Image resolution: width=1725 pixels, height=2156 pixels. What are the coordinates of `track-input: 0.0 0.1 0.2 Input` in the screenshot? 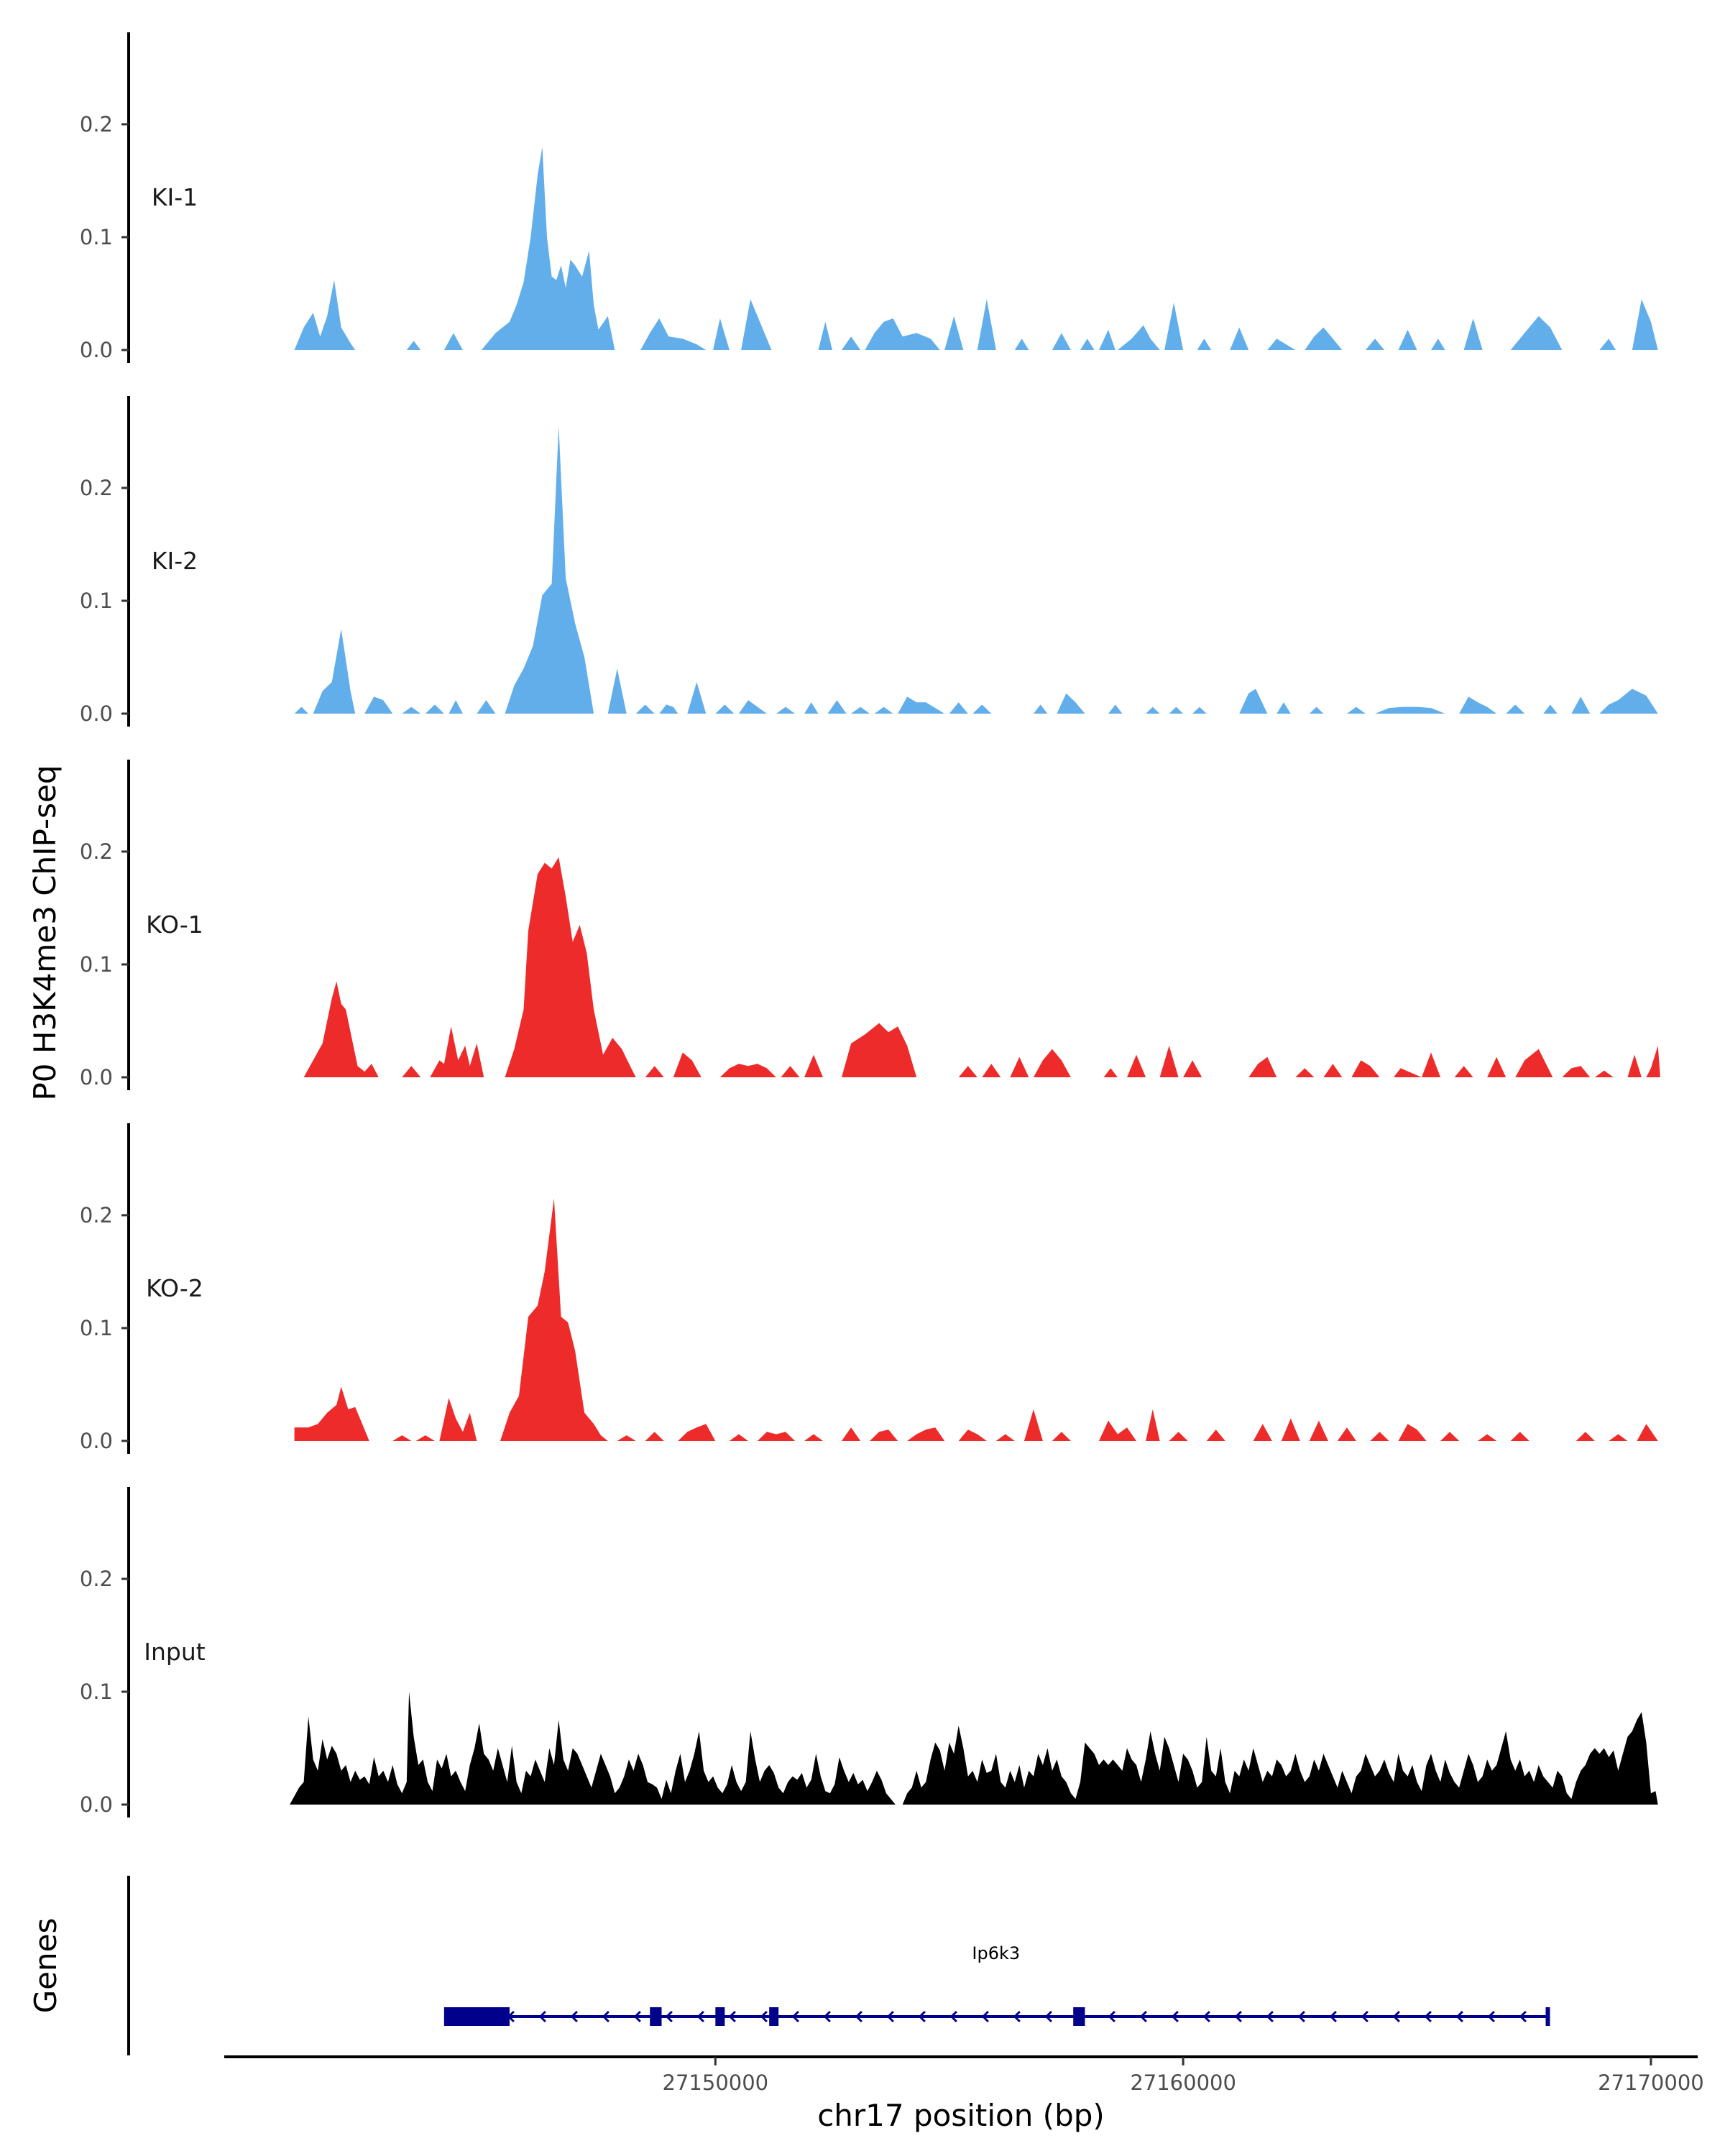 It's located at (869, 1652).